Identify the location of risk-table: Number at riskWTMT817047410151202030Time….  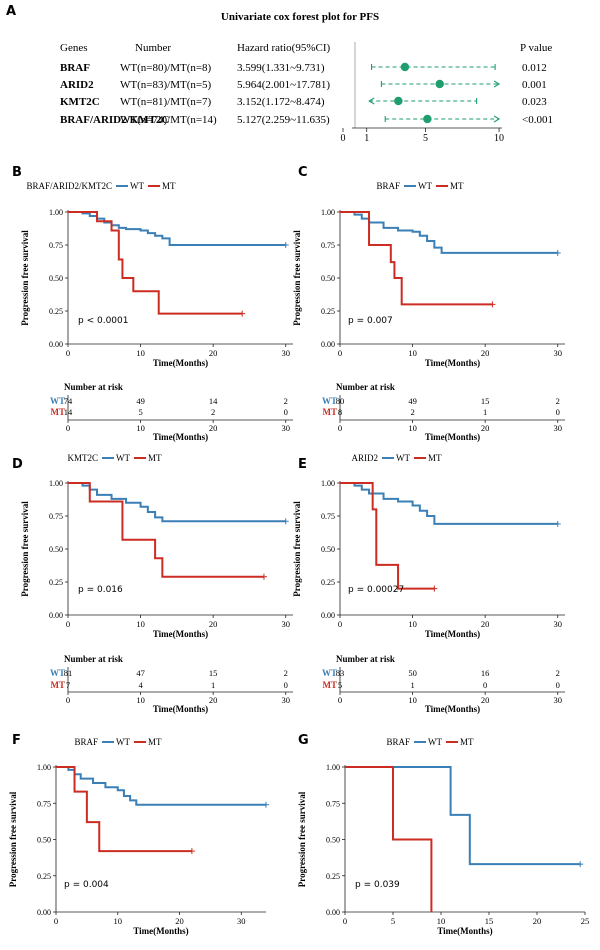
(171, 684).